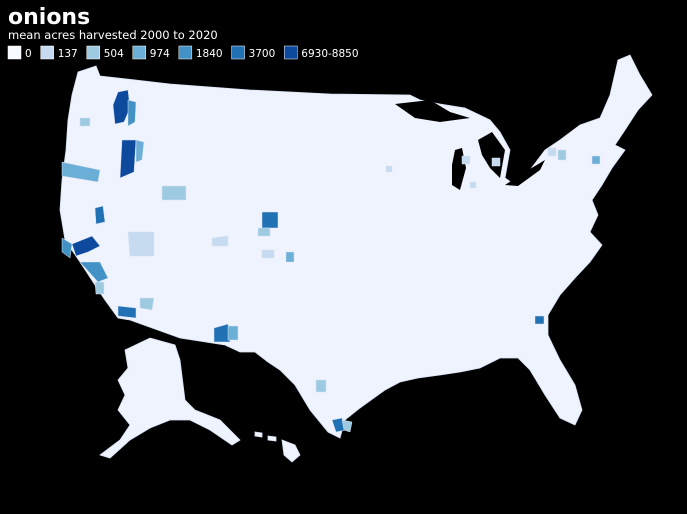 This screenshot has height=514, width=687. What do you see at coordinates (265, 436) in the screenshot?
I see `hawaii-islands` at bounding box center [265, 436].